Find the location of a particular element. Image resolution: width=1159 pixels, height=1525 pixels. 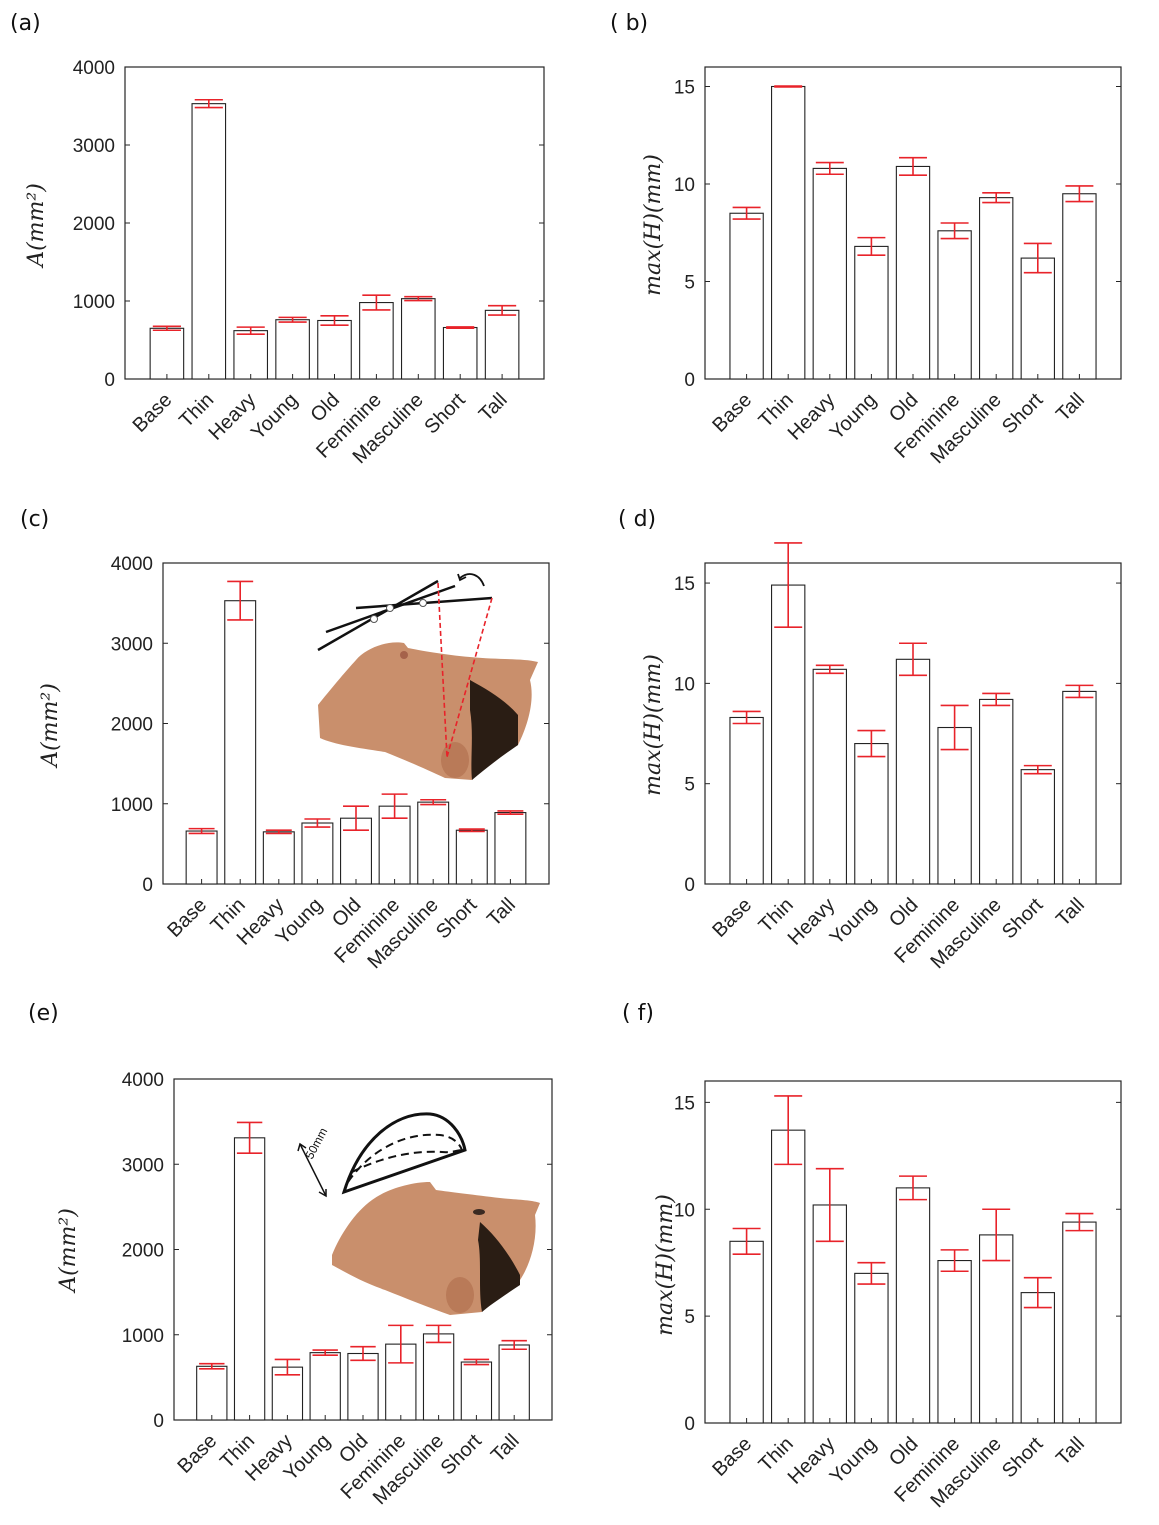

curves-icon: 50mm is located at coordinates (382, 1155).